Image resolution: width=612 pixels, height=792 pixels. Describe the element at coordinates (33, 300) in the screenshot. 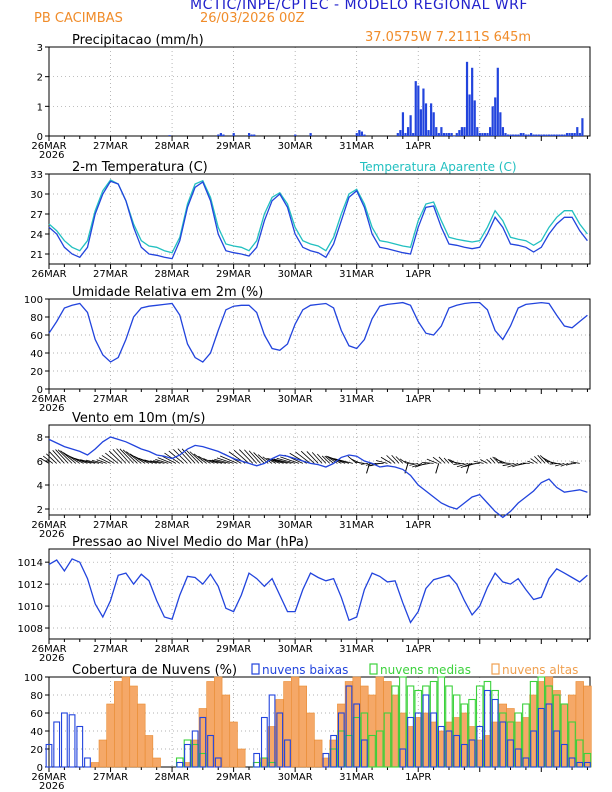

I see `y-tick-label: 100` at that location.